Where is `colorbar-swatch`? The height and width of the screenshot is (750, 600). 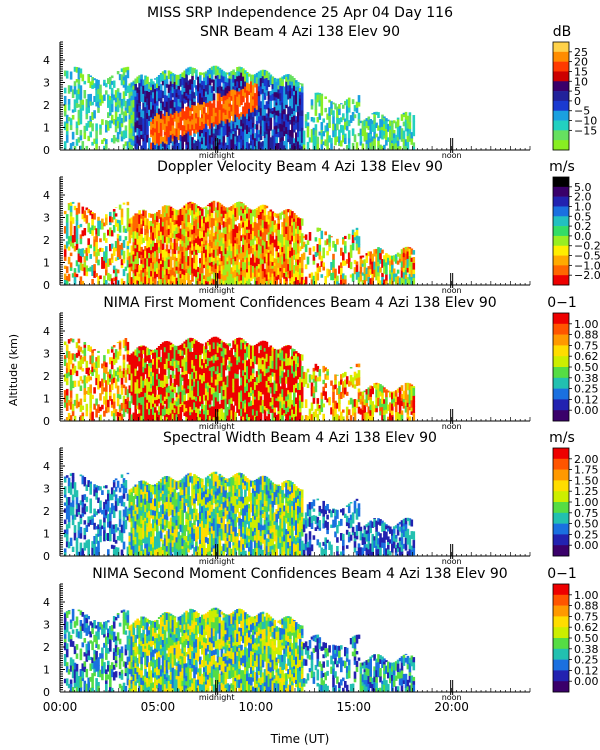
colorbar-swatch is located at coordinates (561, 221).